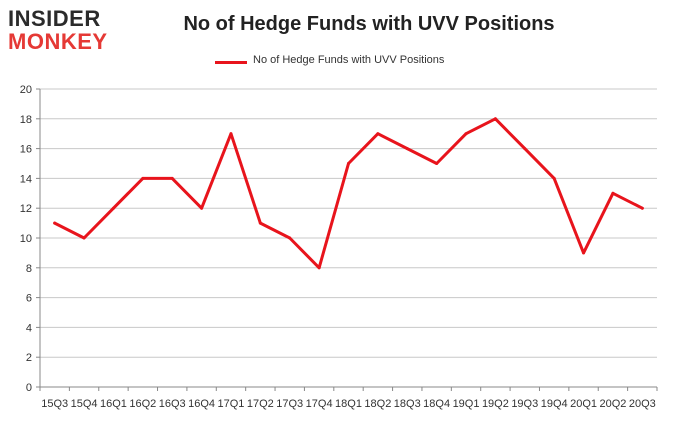 The width and height of the screenshot is (678, 431). What do you see at coordinates (495, 404) in the screenshot?
I see `x-tick-label: 19Q2` at bounding box center [495, 404].